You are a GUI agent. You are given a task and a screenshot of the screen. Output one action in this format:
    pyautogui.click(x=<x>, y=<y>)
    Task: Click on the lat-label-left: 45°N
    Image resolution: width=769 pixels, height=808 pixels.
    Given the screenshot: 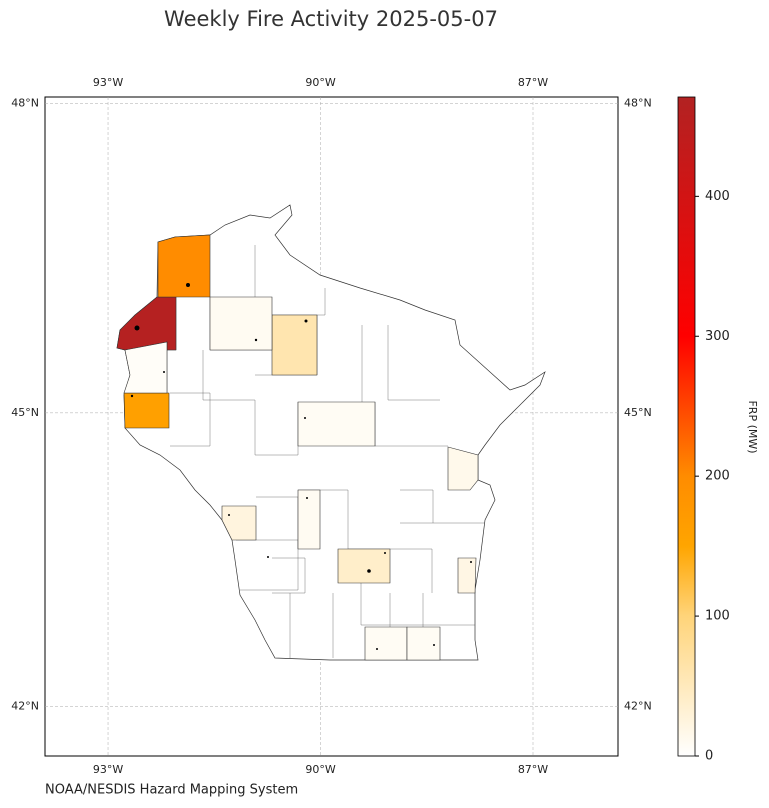 What is the action you would take?
    pyautogui.click(x=25, y=412)
    